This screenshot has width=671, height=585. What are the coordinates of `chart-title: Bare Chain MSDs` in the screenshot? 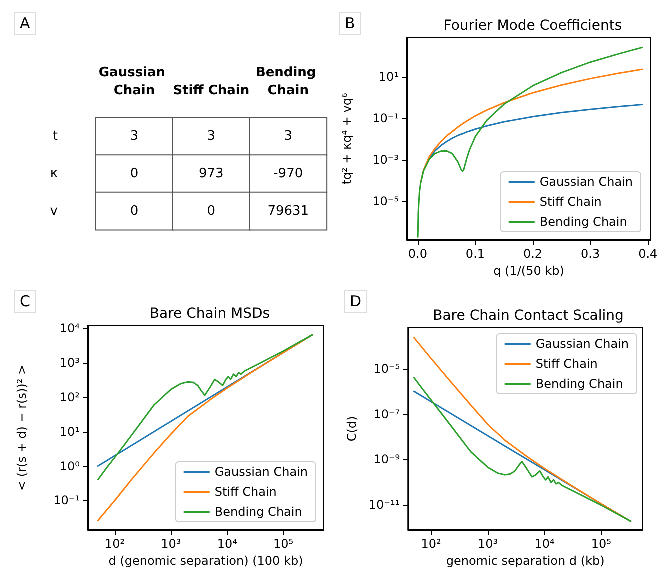 It's located at (210, 314).